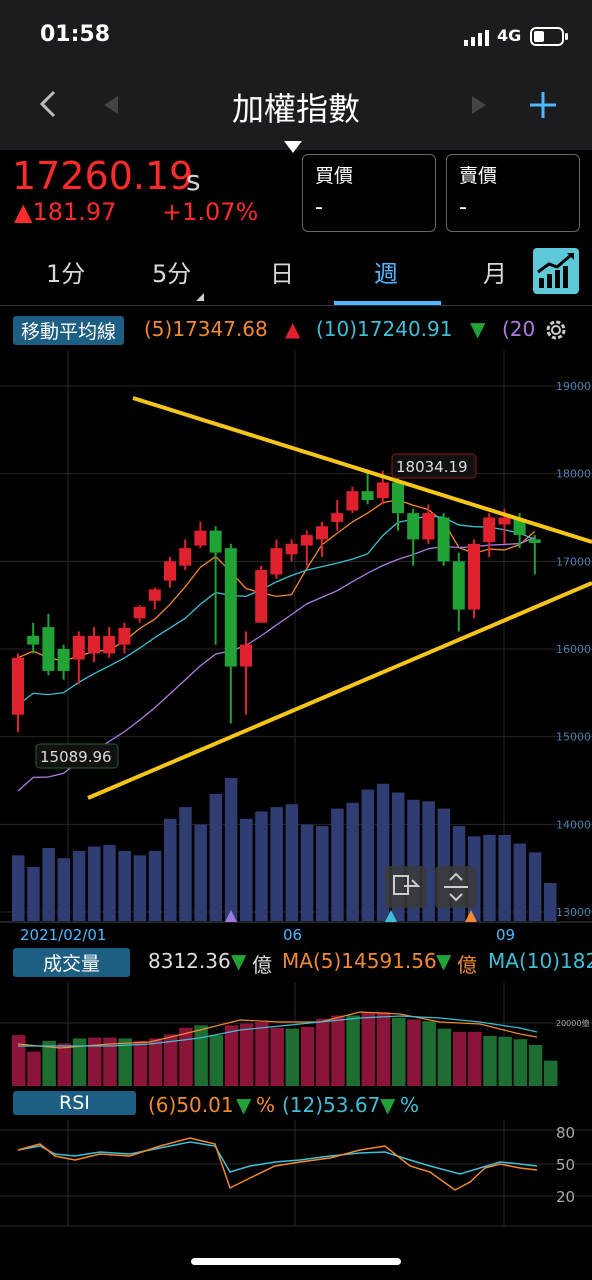 This screenshot has height=1280, width=592. Describe the element at coordinates (550, 39) in the screenshot. I see `battery-icon` at that location.